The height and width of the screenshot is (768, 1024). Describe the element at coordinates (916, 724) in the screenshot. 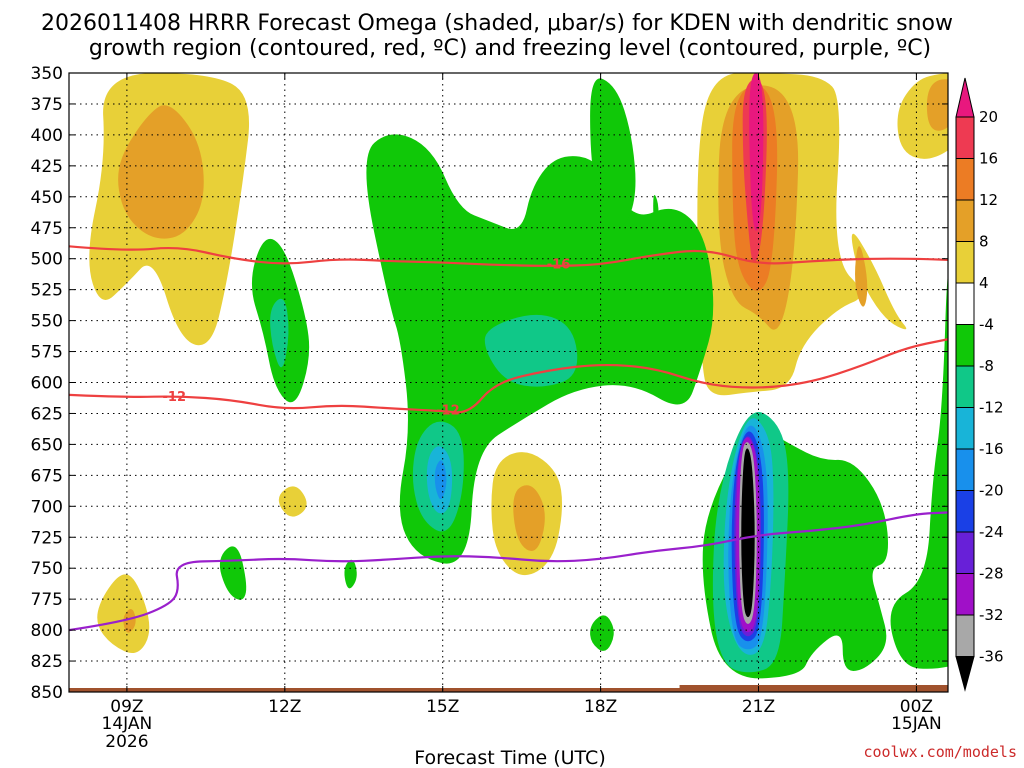

I see `x-tick-sublabel-5: 15JAN` at that location.